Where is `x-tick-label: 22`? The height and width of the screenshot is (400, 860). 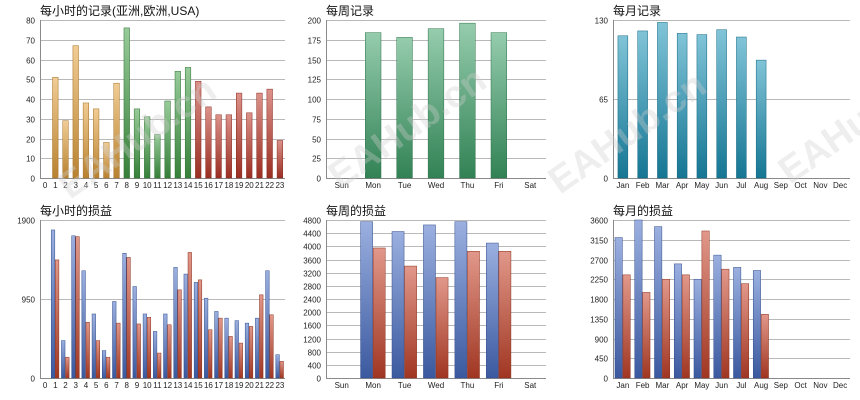 x-tick-label: 22 is located at coordinates (269, 185).